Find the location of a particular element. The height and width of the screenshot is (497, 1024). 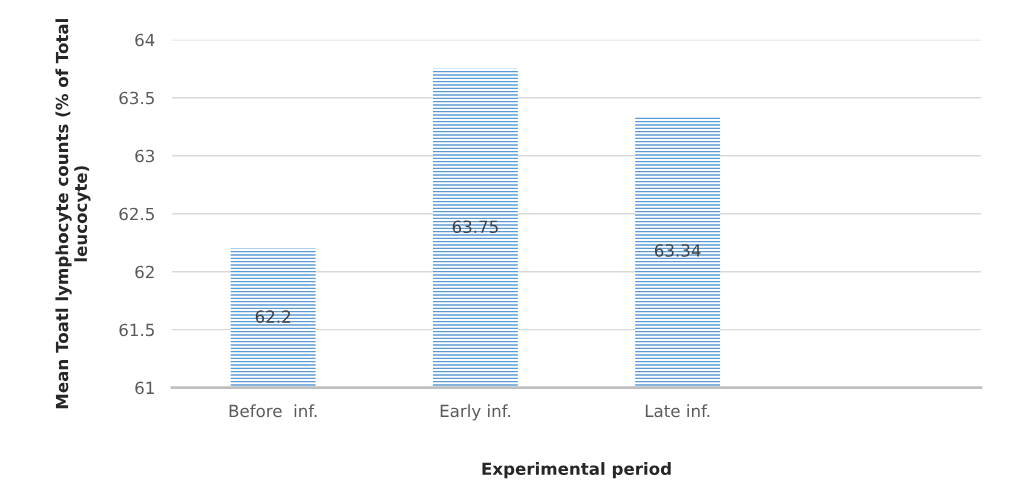

y-tick-label: 63 is located at coordinates (145, 156).